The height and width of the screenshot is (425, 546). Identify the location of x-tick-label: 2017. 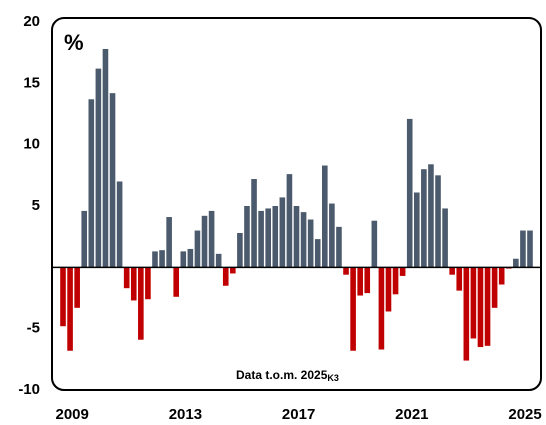
(298, 414).